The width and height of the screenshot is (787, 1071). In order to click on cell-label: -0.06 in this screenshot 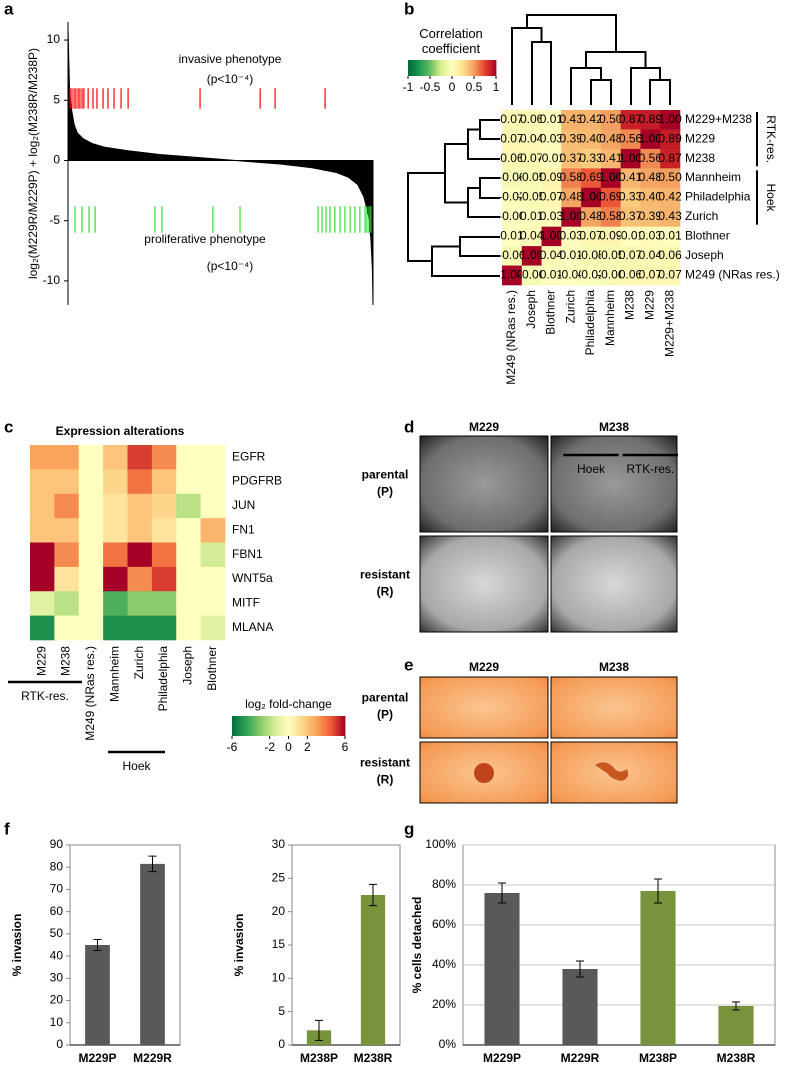, I will do `click(512, 177)`.